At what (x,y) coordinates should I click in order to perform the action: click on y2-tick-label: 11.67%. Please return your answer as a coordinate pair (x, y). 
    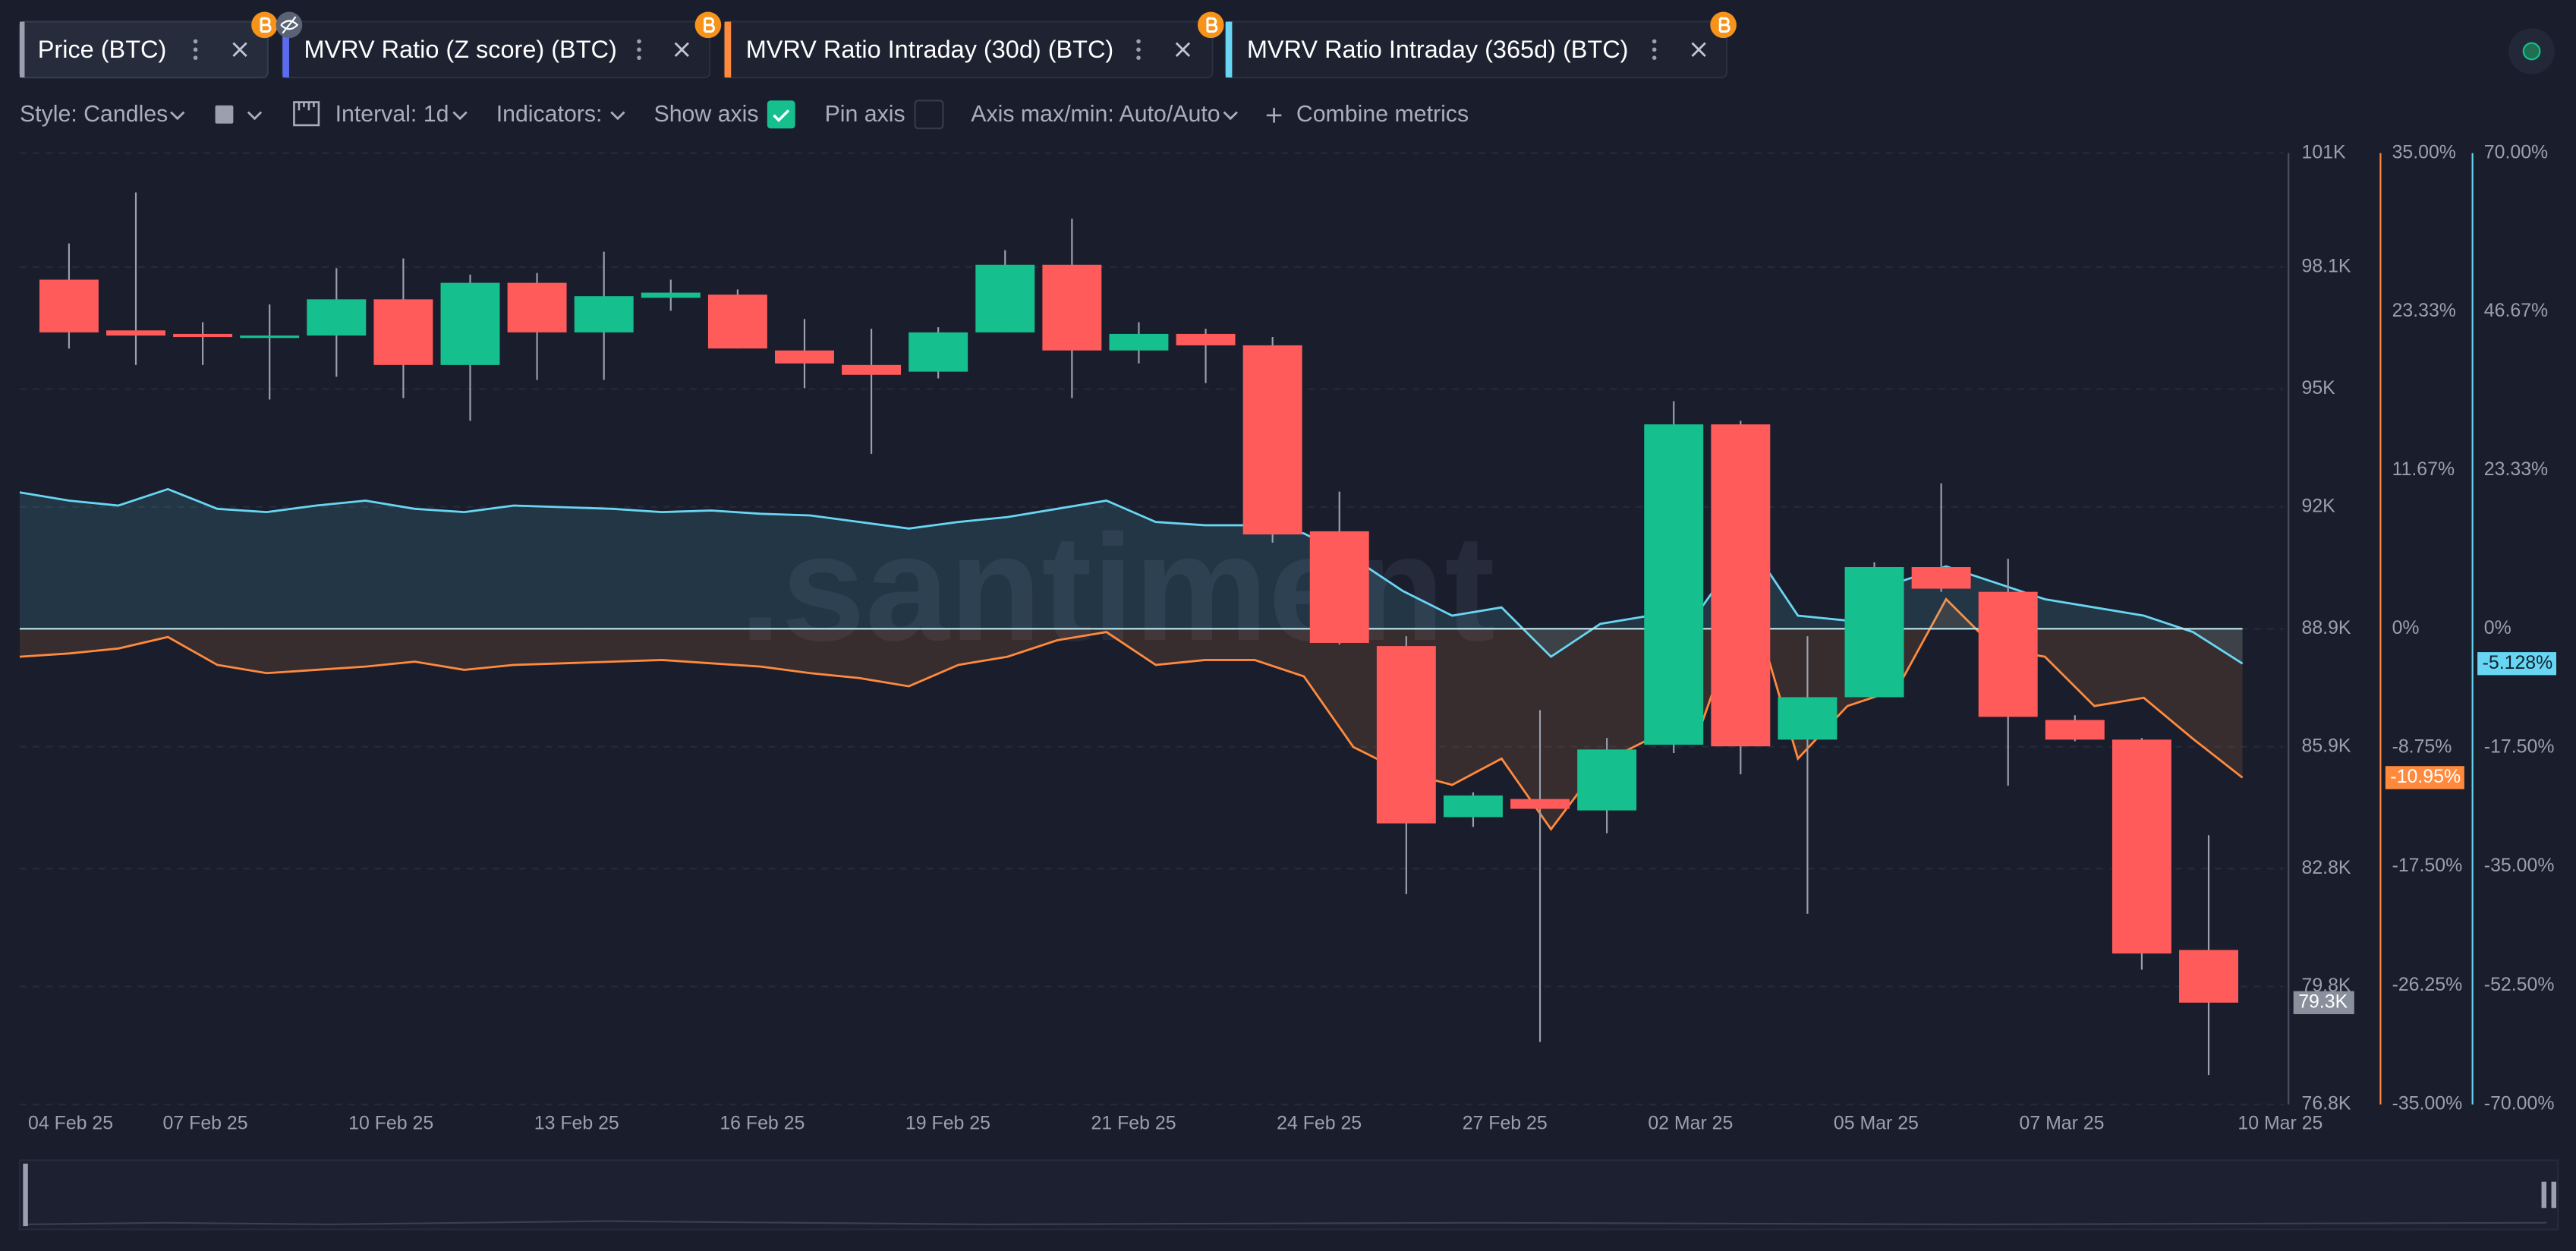
    Looking at the image, I should click on (2423, 469).